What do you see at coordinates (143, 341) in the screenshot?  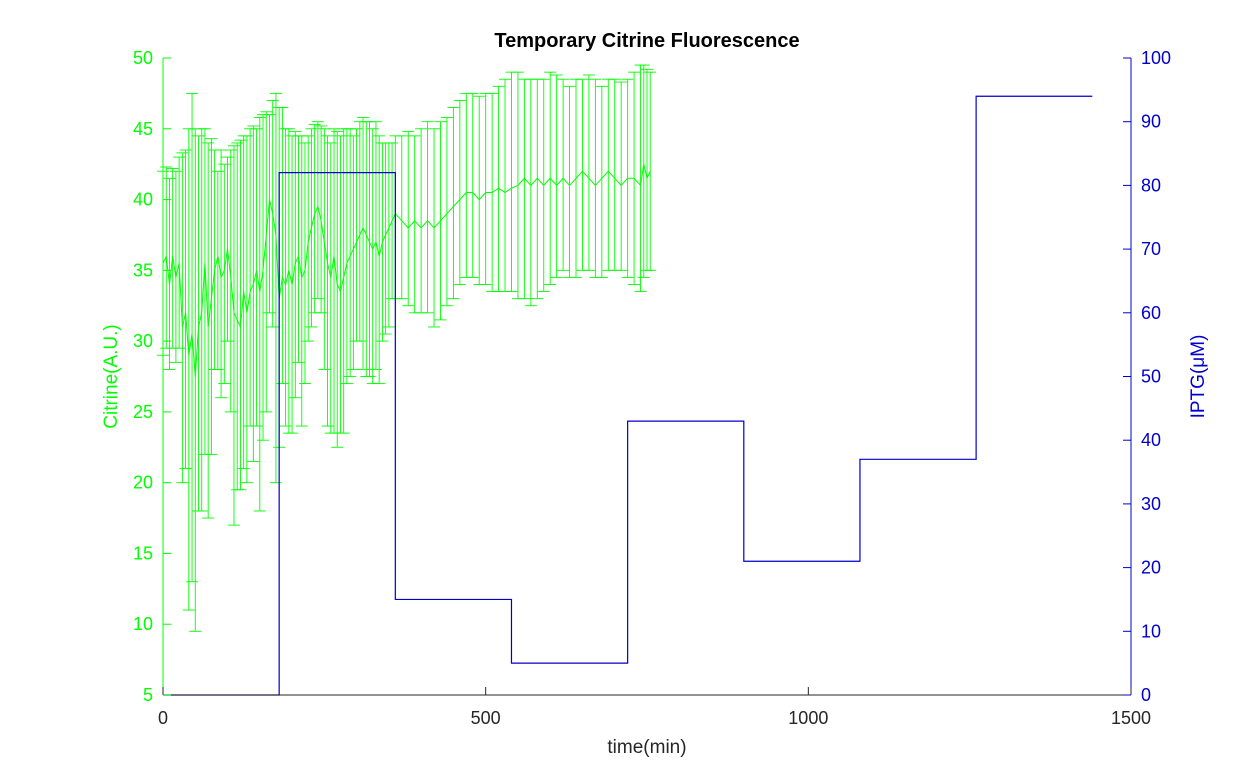 I see `y-left-tick-label: 30` at bounding box center [143, 341].